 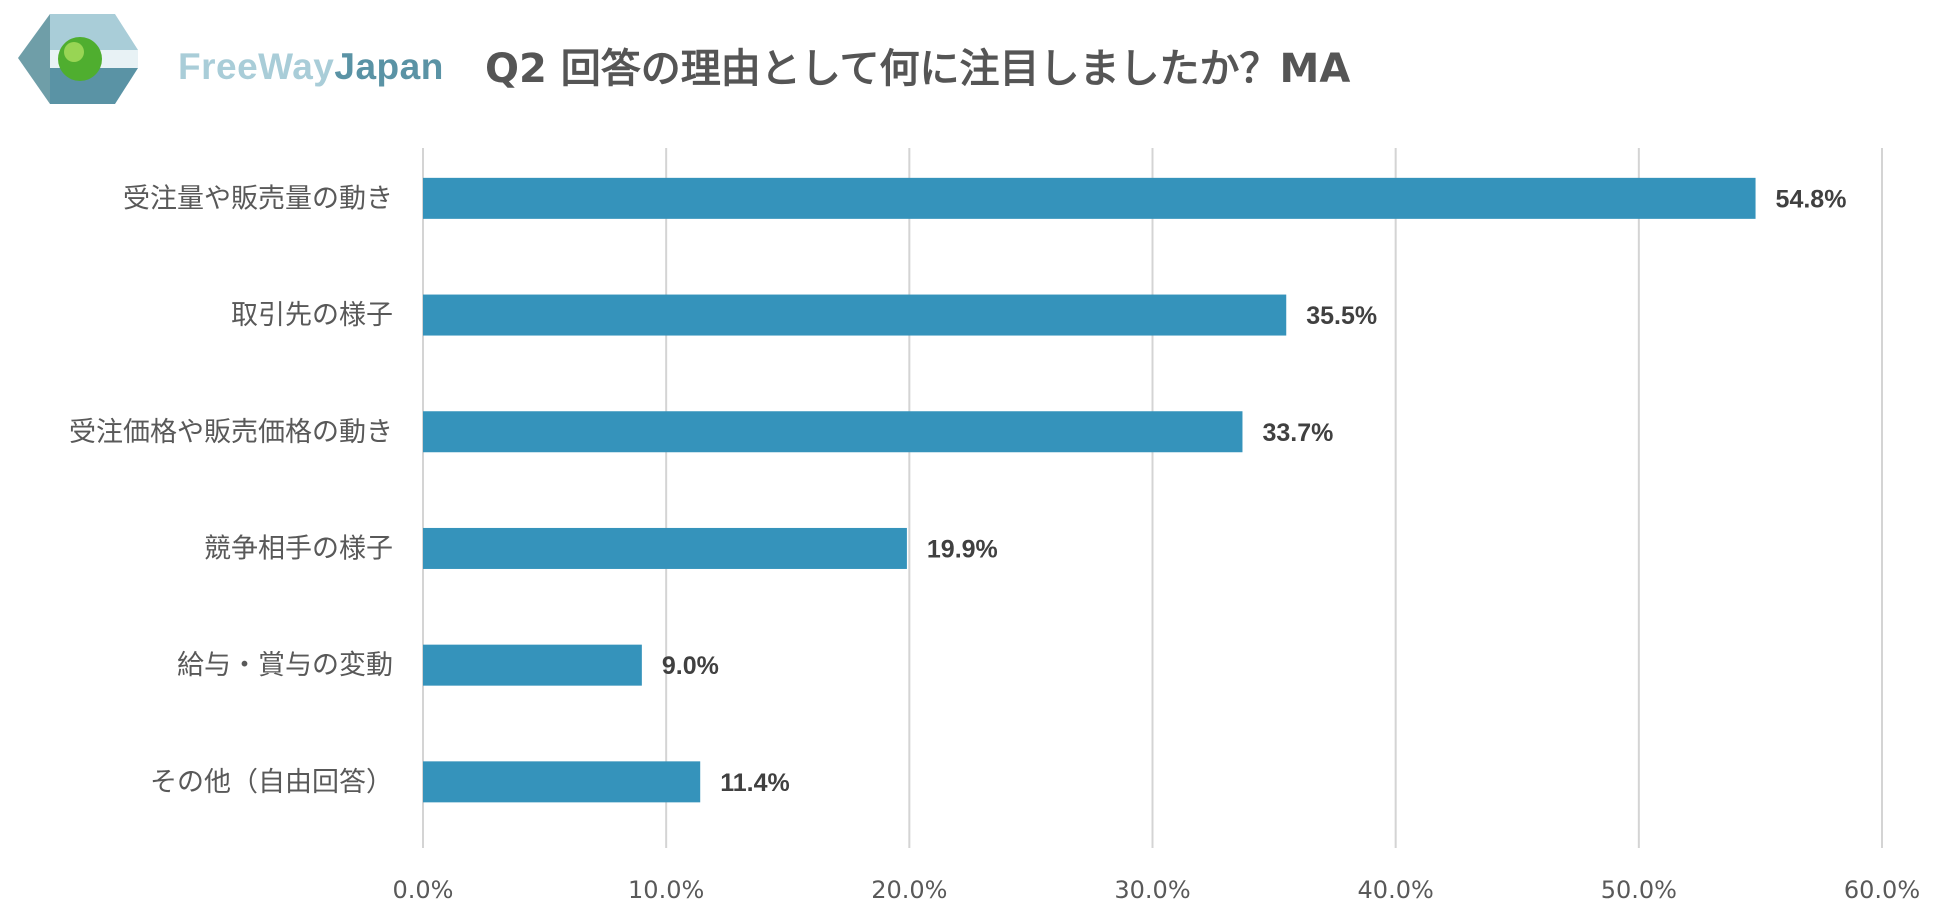 What do you see at coordinates (312, 315) in the screenshot?
I see `category-label: 取引先の様子` at bounding box center [312, 315].